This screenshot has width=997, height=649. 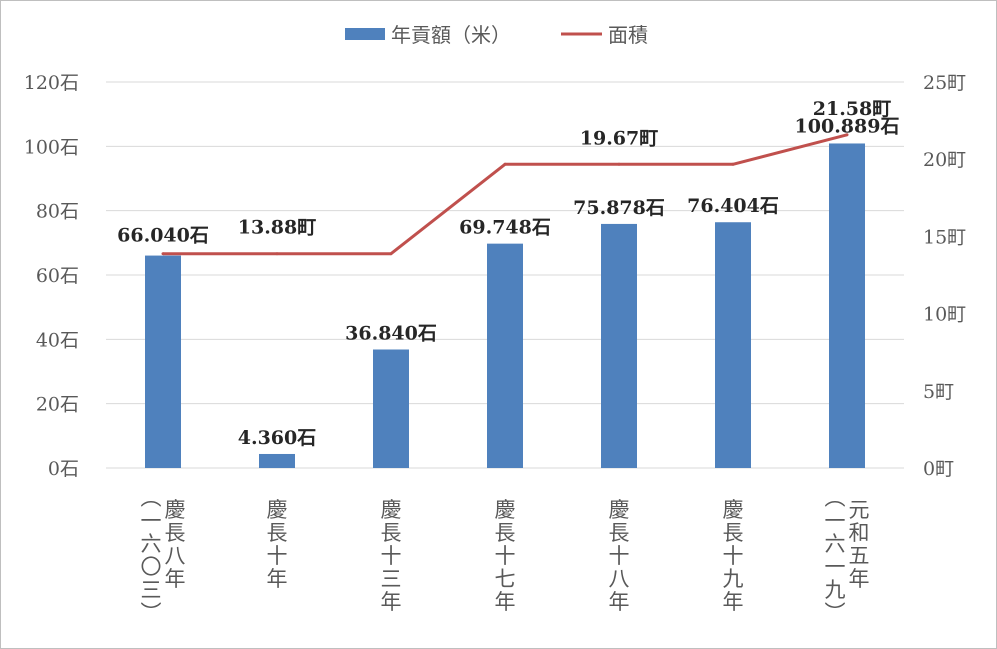 I want to click on category-label-column: 慶長十九年, so click(x=733, y=556).